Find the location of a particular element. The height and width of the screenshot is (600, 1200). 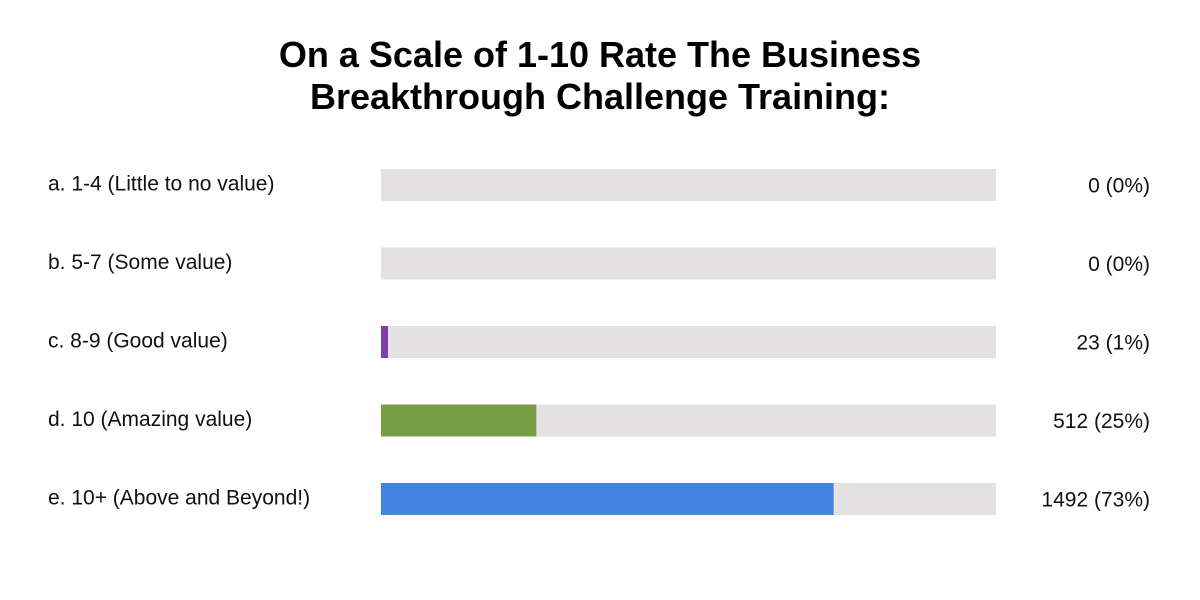

value-label: 512 (25%) is located at coordinates (1101, 421).